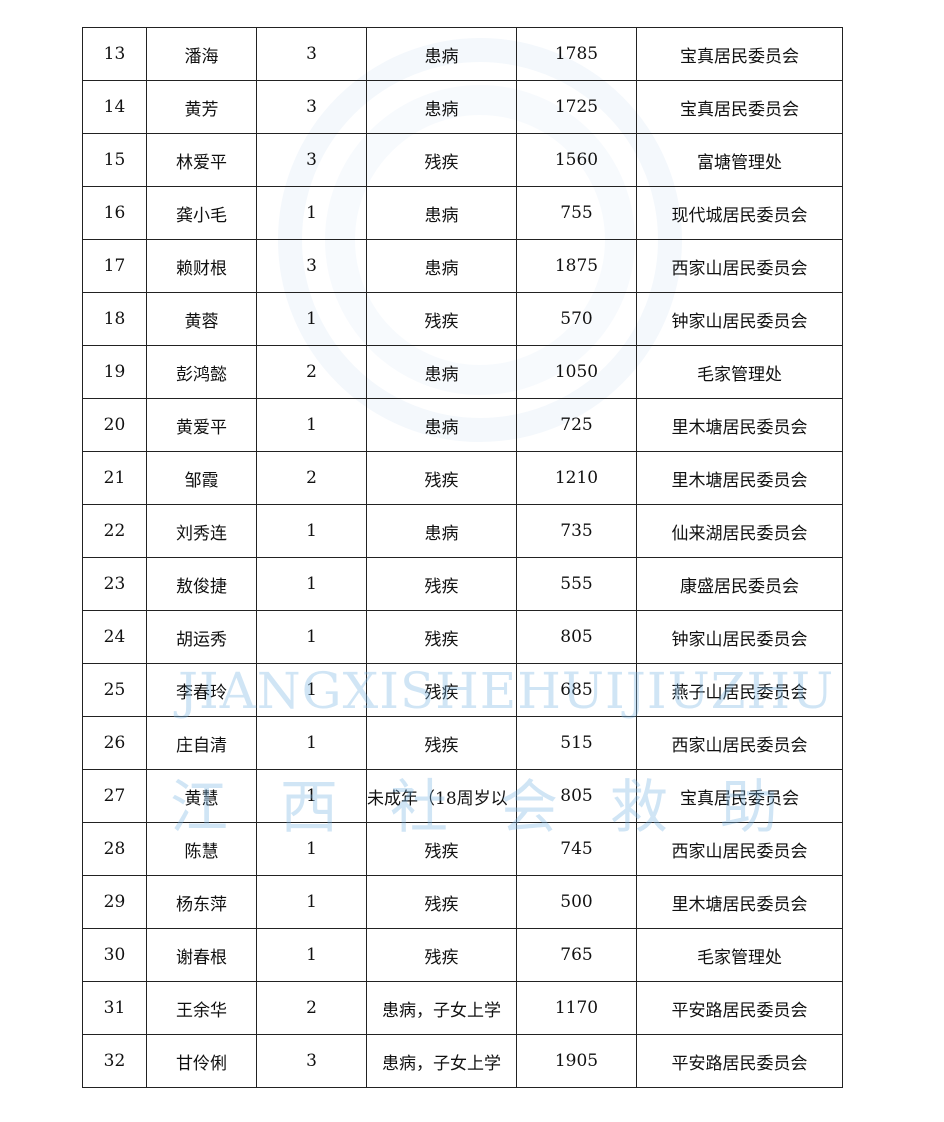 The width and height of the screenshot is (944, 1122). Describe the element at coordinates (576, 637) in the screenshot. I see `cell-amount: 805` at that location.